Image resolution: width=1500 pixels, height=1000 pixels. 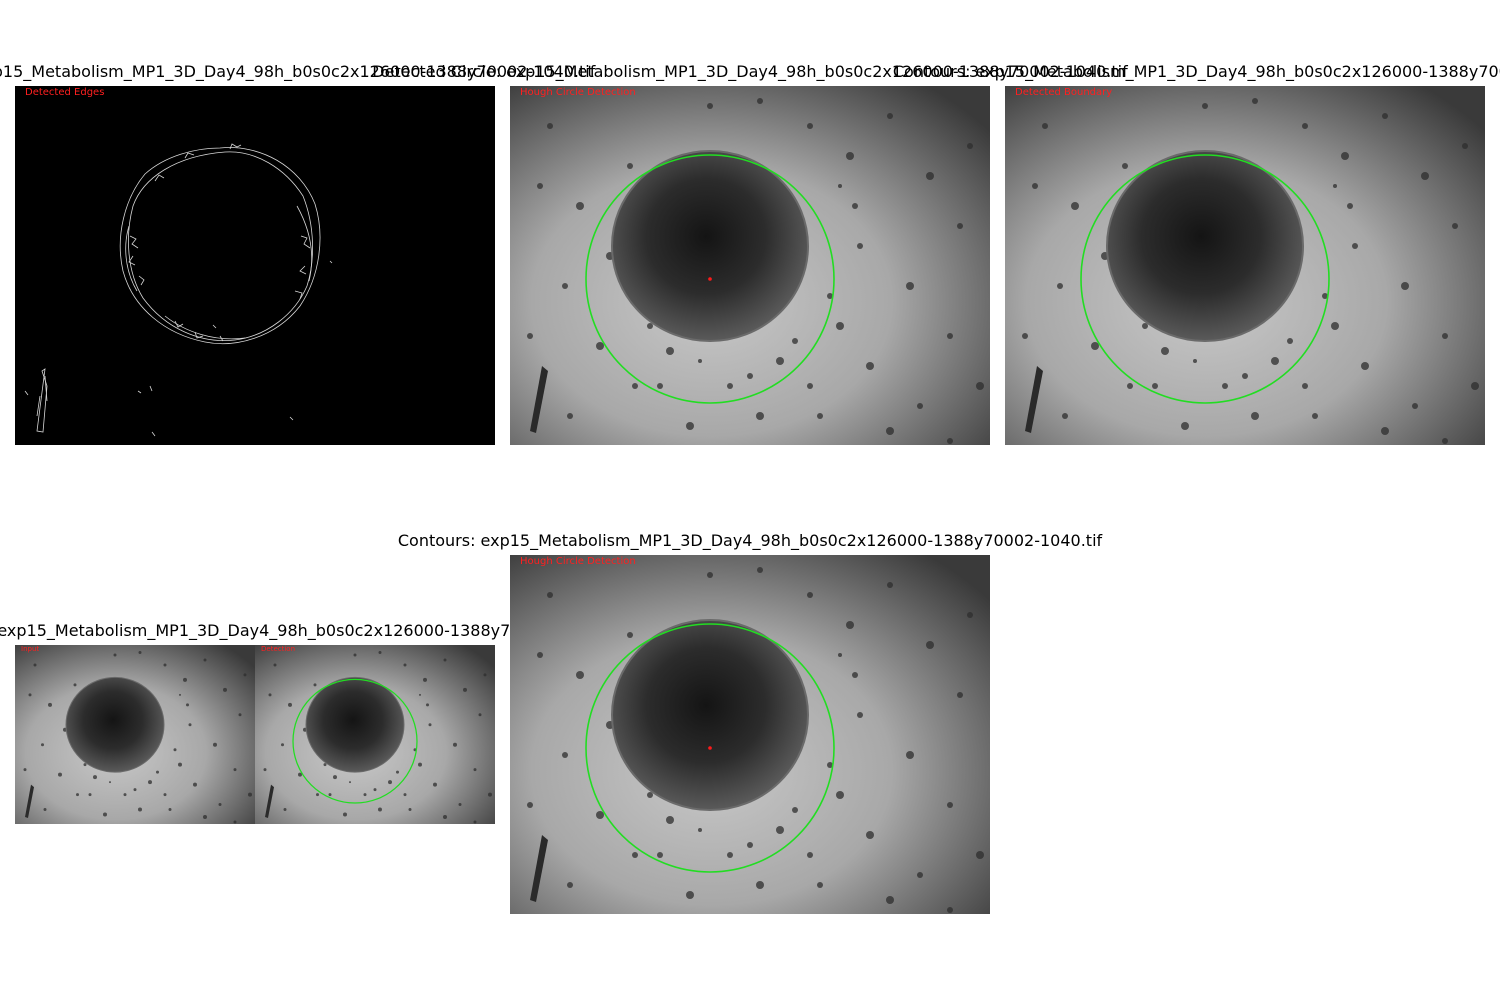 I want to click on contours-top-canvas, so click(x=1245, y=265).